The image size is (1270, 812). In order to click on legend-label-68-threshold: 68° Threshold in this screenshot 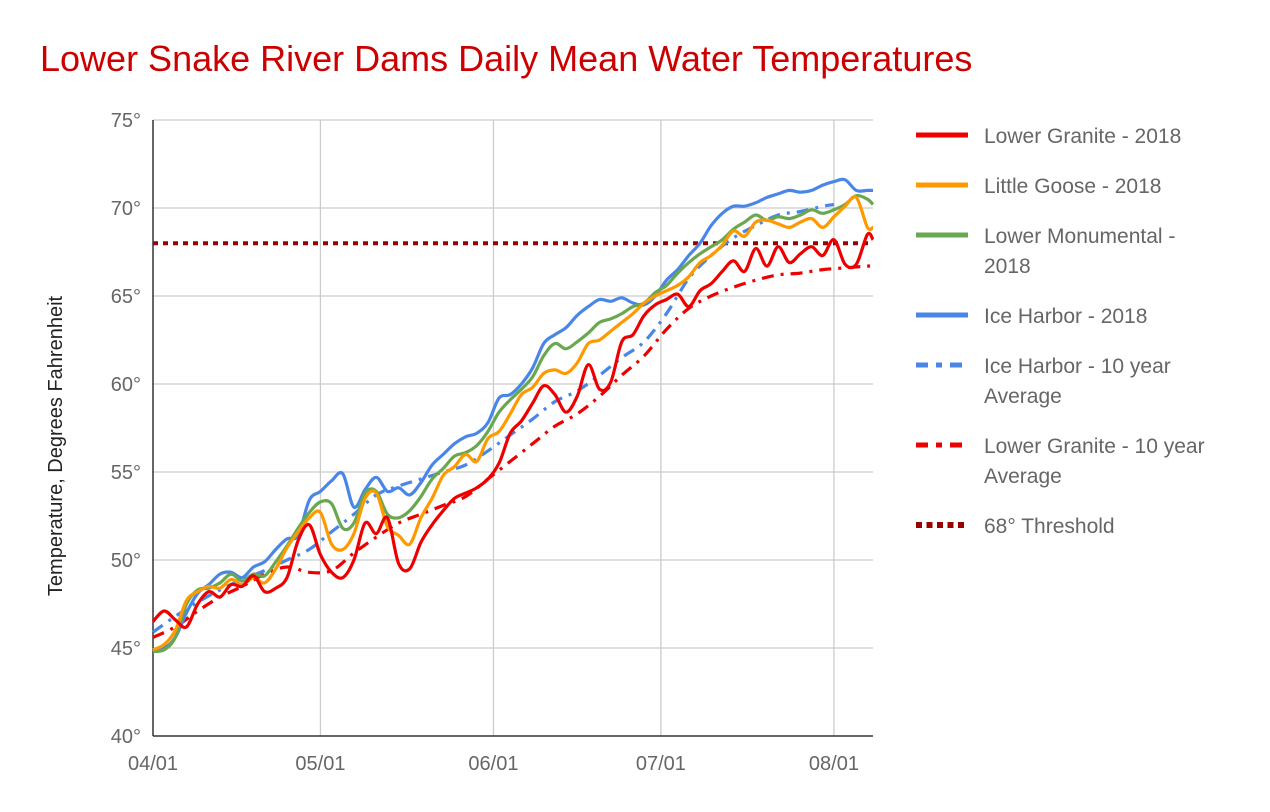, I will do `click(1049, 526)`.